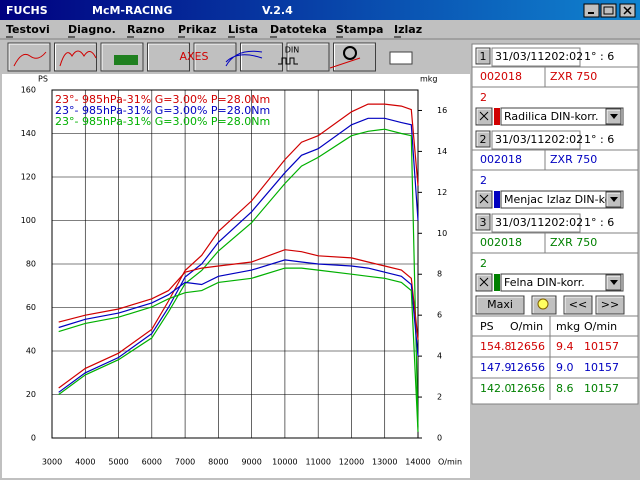 The image size is (640, 484). I want to click on y2-axis-label: mkg, so click(429, 79).